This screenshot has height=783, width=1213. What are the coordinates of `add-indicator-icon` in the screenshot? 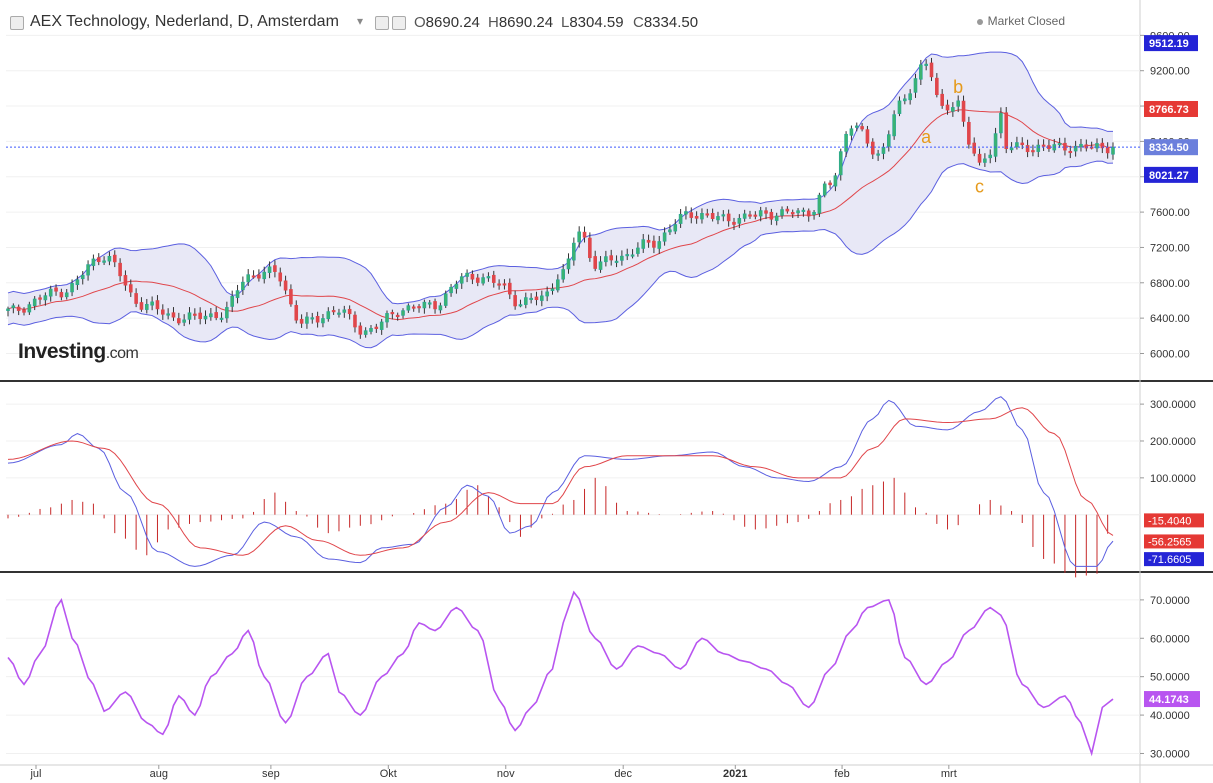 It's located at (399, 23).